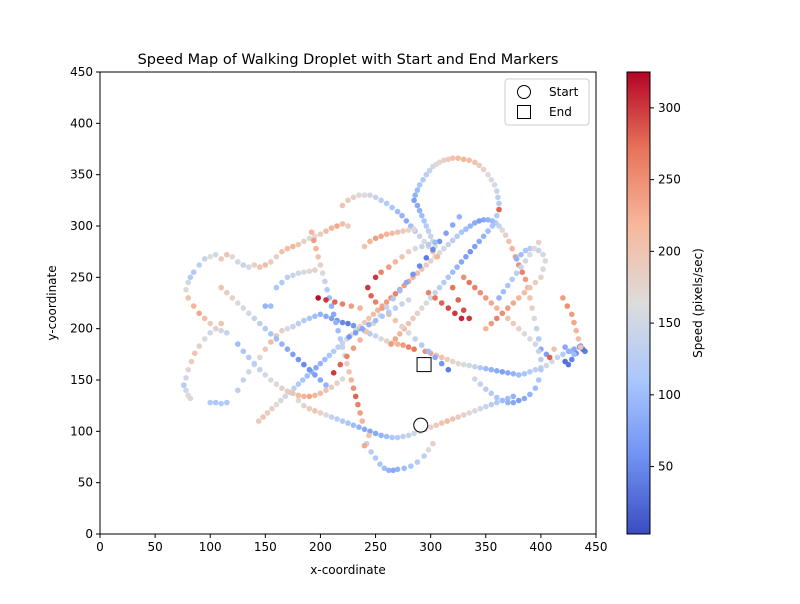 This screenshot has height=604, width=800. Describe the element at coordinates (638, 303) in the screenshot. I see `colorbar-gradient` at that location.